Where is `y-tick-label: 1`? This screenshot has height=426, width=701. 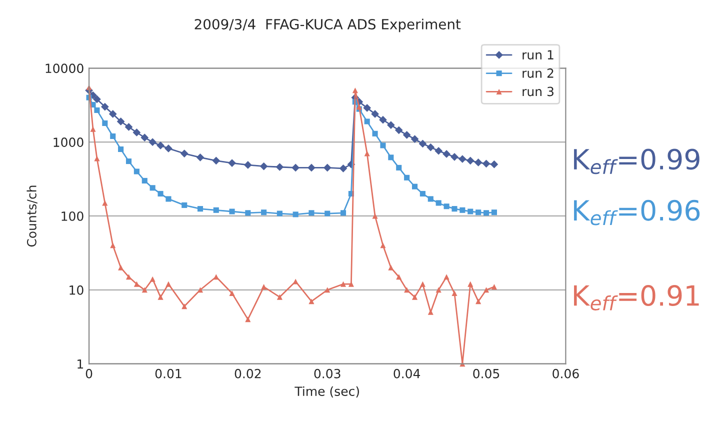 y-tick-label: 1 is located at coordinates (81, 364).